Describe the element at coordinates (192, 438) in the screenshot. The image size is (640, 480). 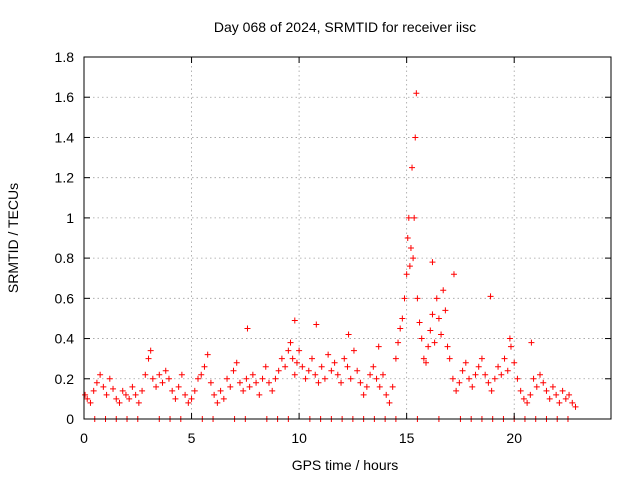
I see `x-tick-label: 5` at that location.